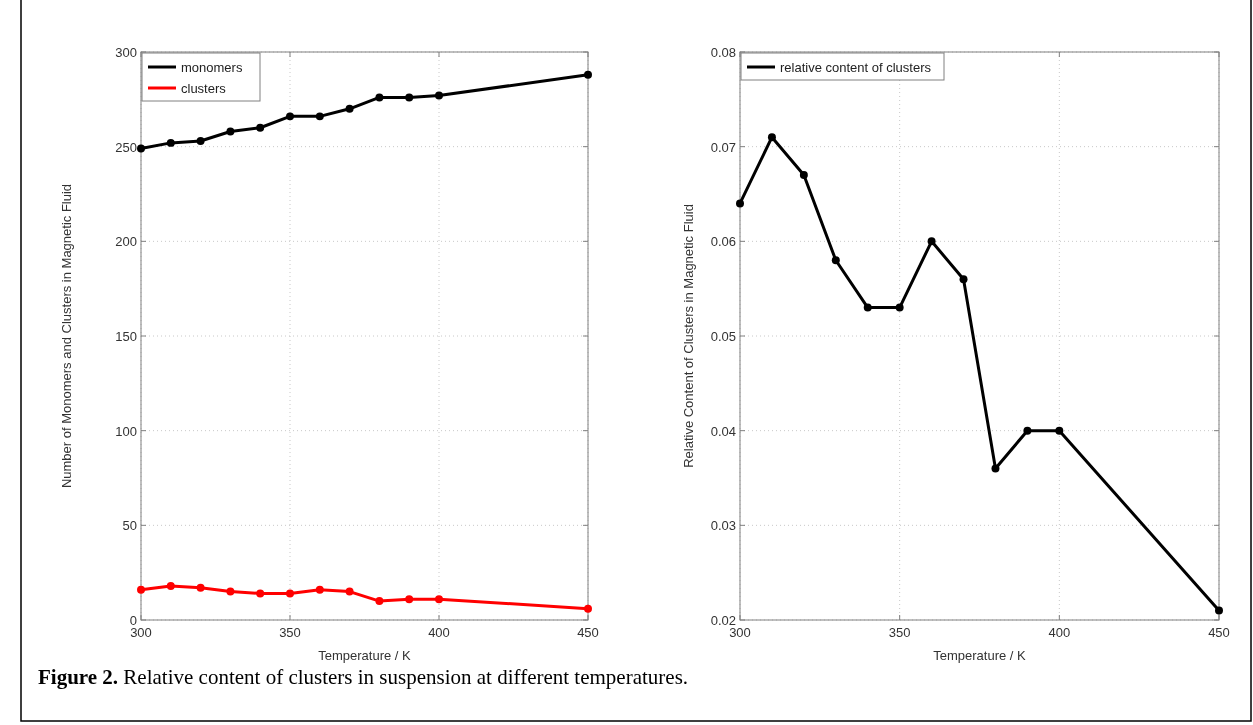  I want to click on legend-label: relative content of clusters, so click(856, 67).